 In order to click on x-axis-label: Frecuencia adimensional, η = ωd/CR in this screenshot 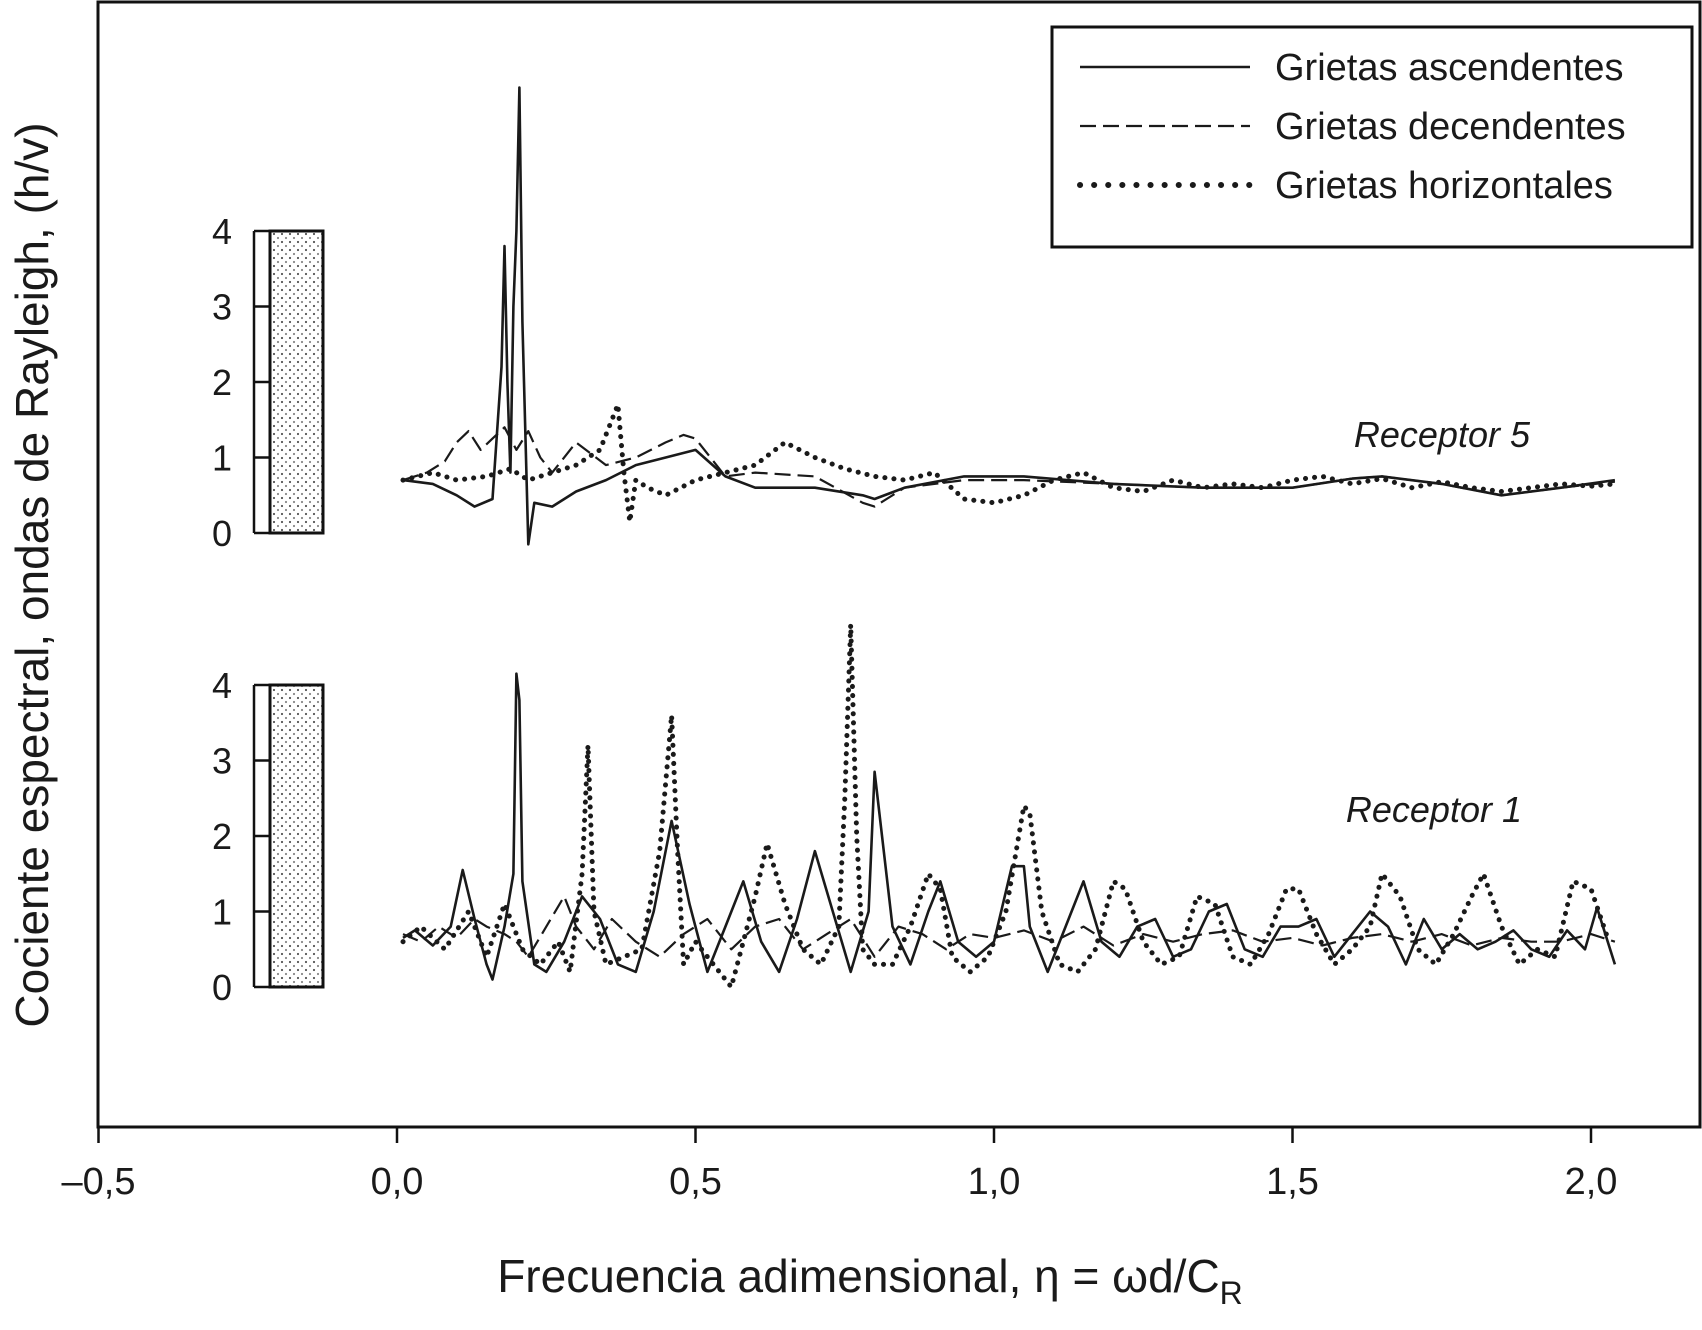, I will do `click(870, 1280)`.